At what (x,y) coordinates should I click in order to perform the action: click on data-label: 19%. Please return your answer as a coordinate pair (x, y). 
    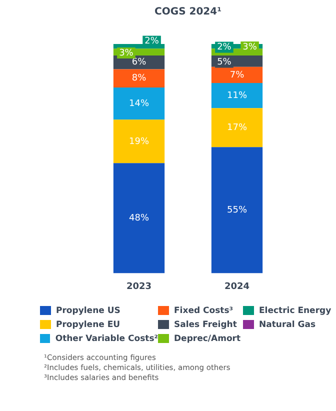
    Looking at the image, I should click on (139, 141).